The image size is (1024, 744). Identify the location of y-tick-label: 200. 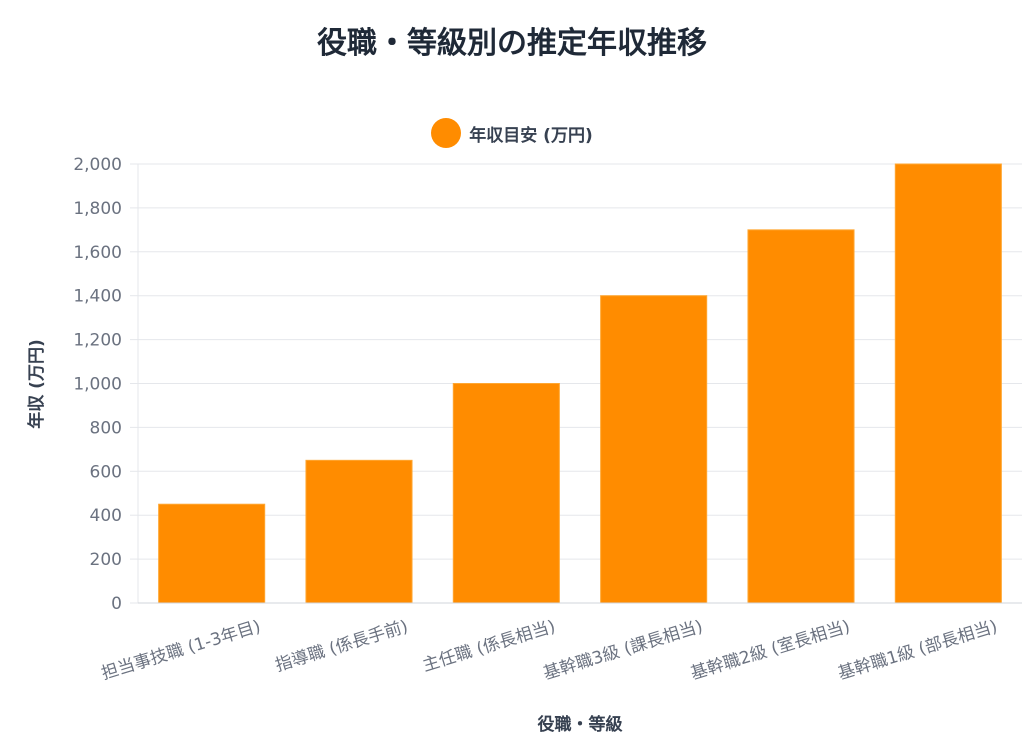
(106, 560).